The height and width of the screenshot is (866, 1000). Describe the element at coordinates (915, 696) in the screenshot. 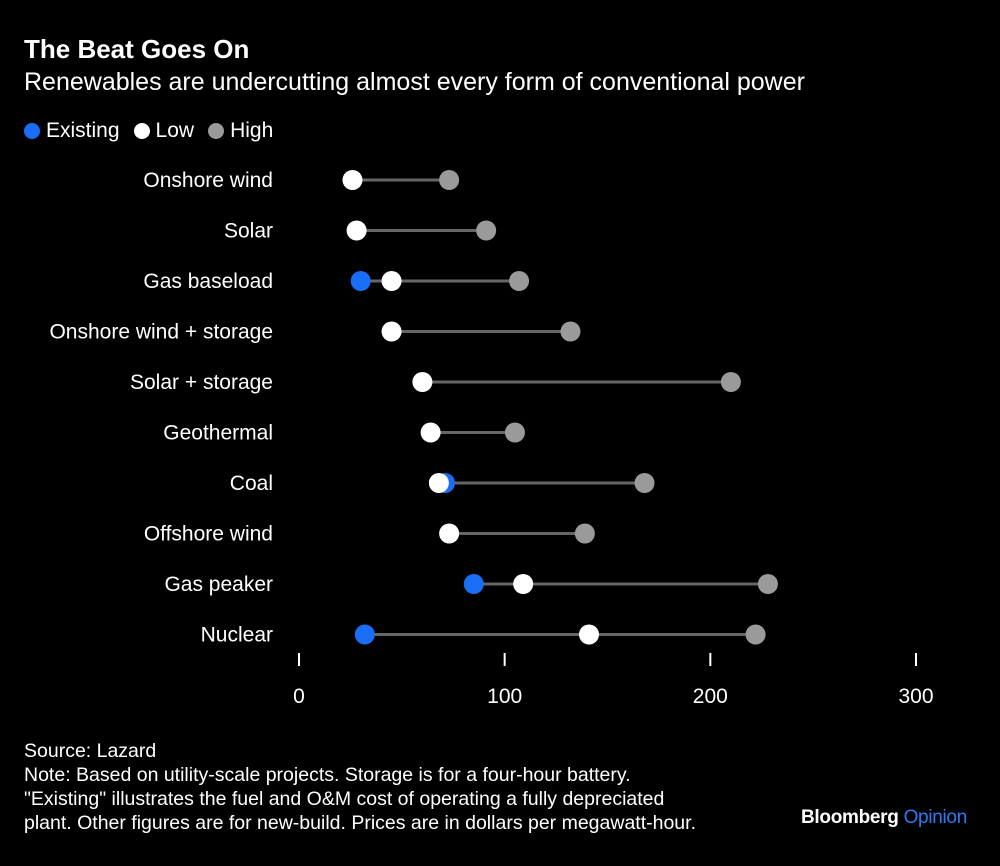

I see `x-tick-label: 300` at that location.